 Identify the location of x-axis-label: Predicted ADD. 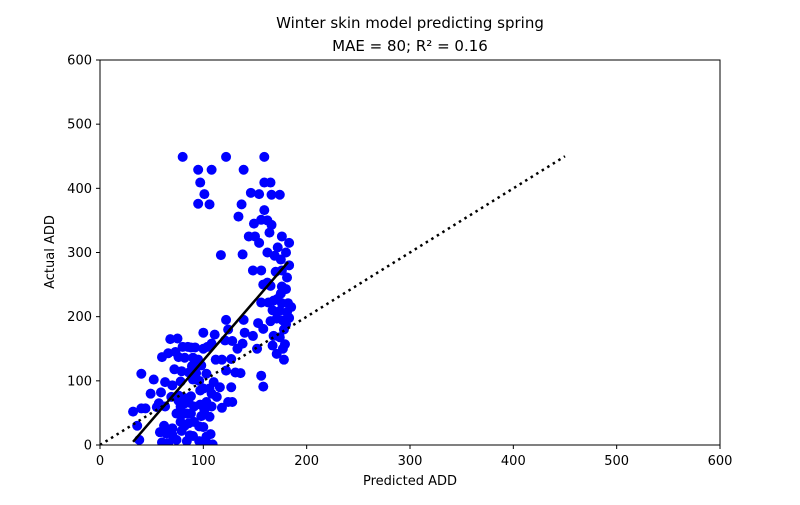
(410, 481).